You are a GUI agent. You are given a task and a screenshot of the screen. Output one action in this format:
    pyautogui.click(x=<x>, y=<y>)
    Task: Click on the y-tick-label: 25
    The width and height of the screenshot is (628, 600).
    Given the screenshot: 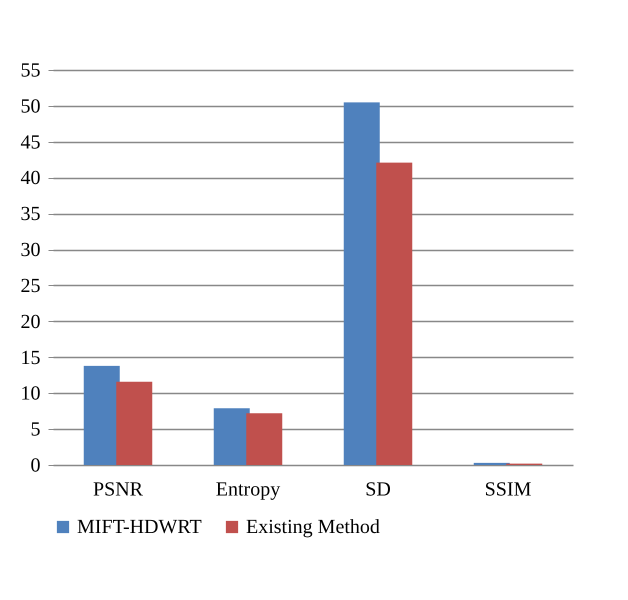 What is the action you would take?
    pyautogui.click(x=30, y=285)
    